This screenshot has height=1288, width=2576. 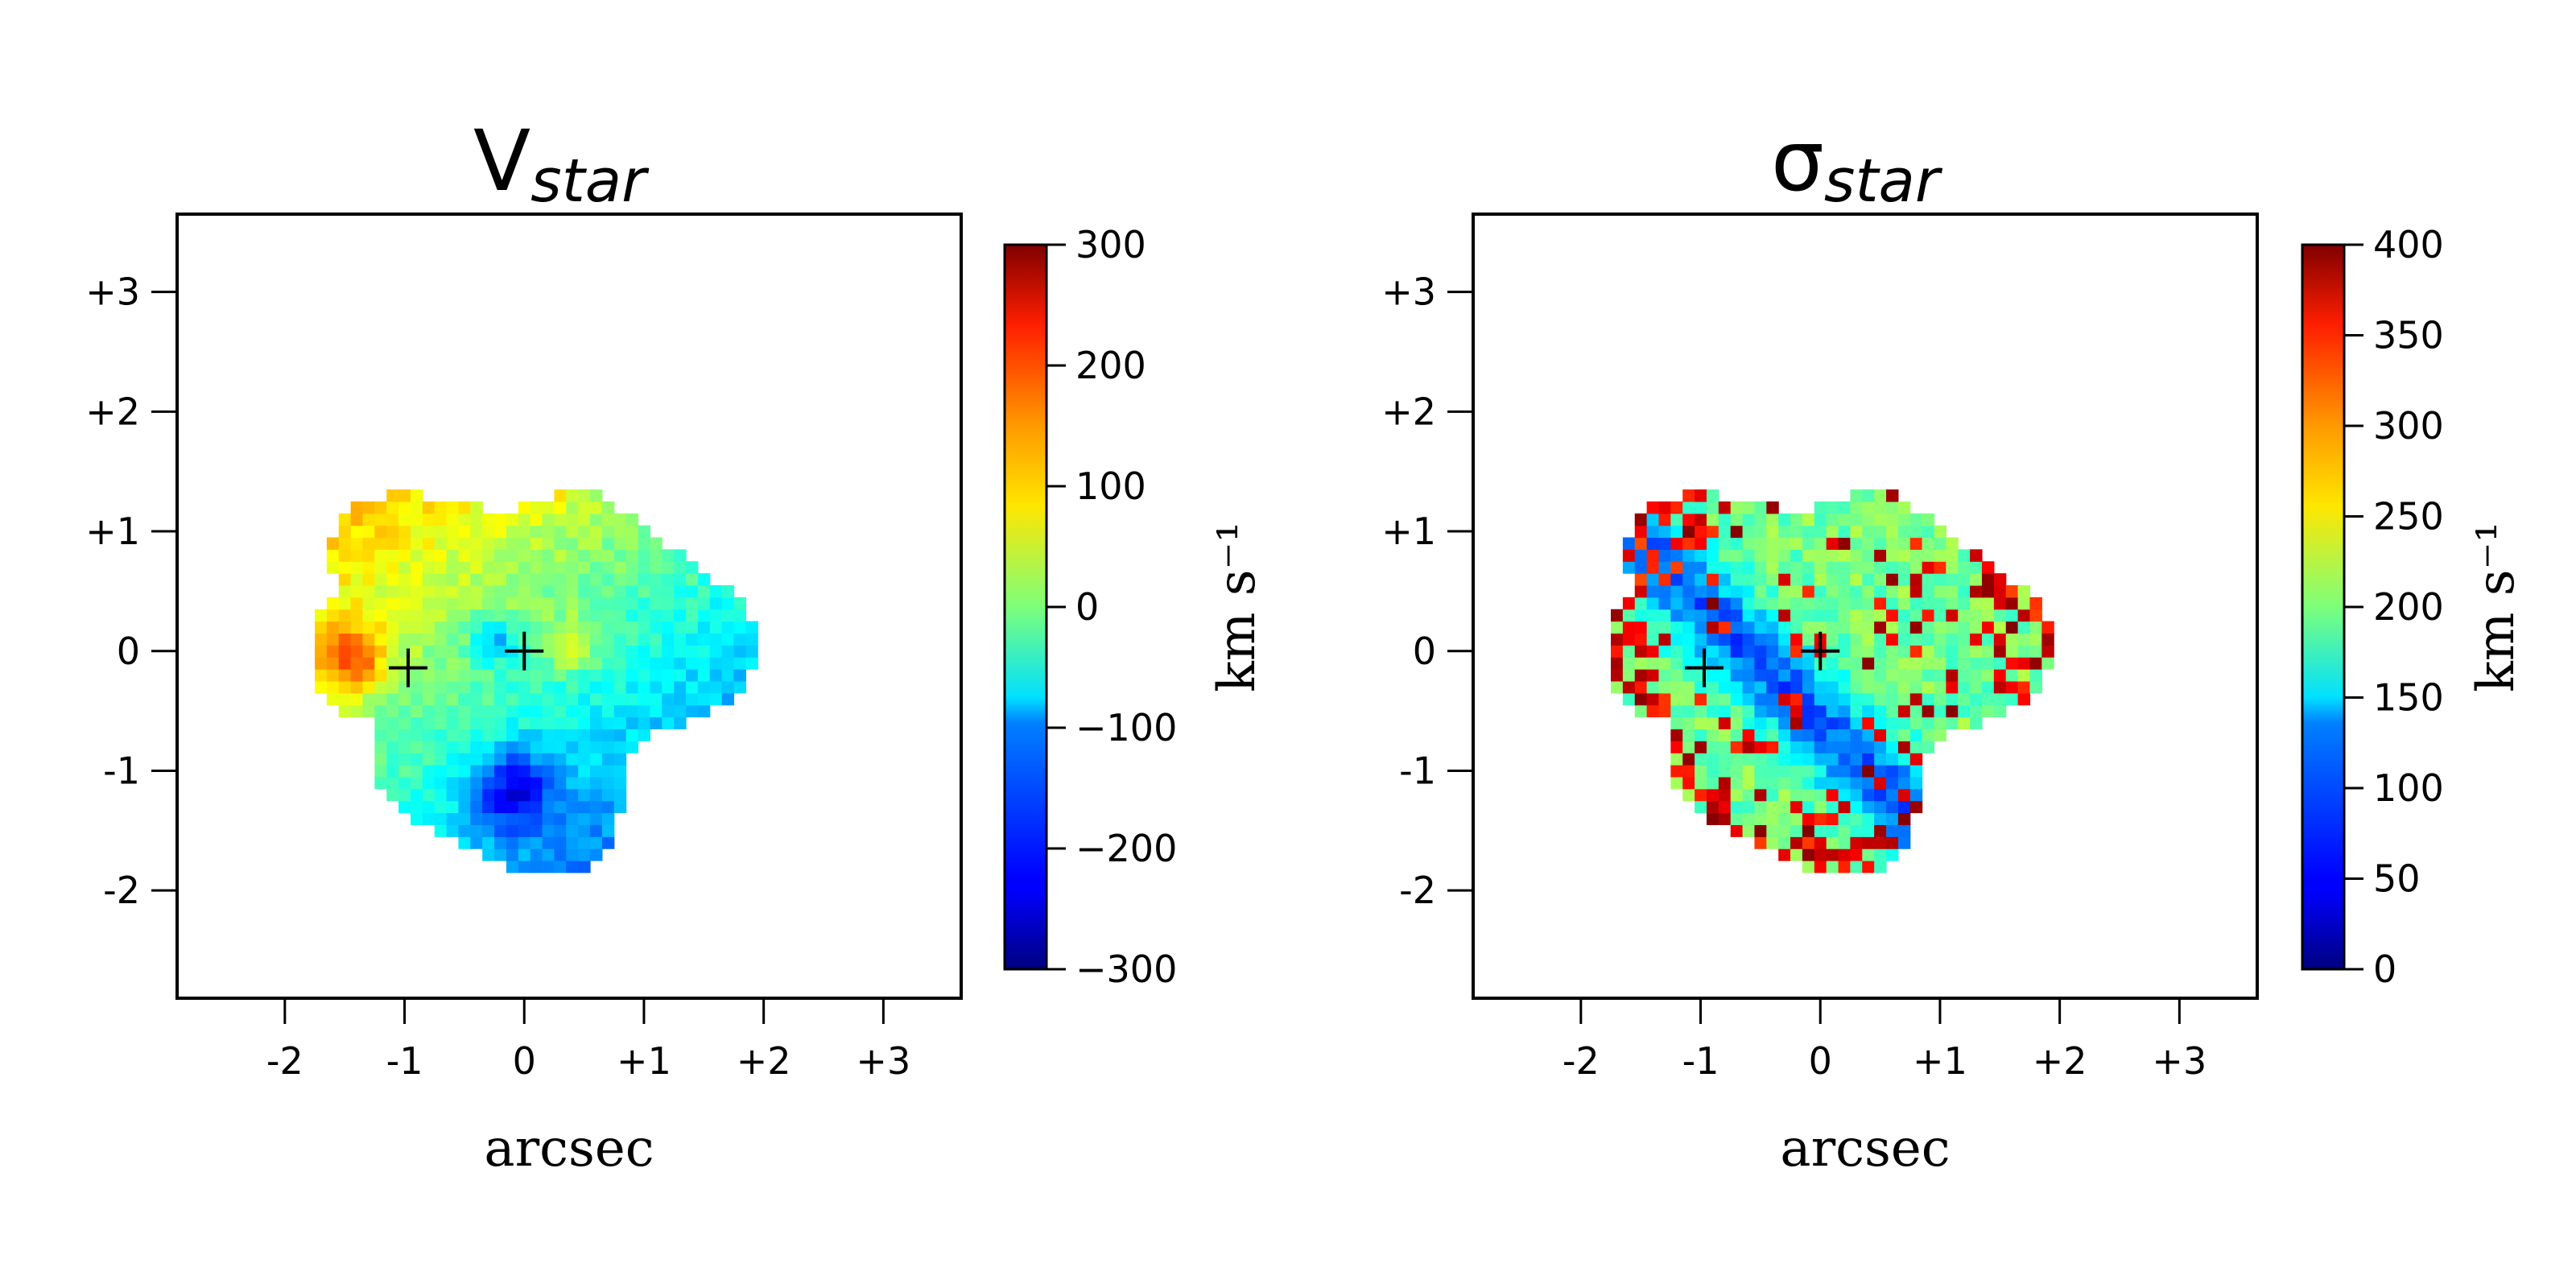 I want to click on x-axis-ticks: -2 -1 0 +1 +2 +3, so click(x=588, y=1040).